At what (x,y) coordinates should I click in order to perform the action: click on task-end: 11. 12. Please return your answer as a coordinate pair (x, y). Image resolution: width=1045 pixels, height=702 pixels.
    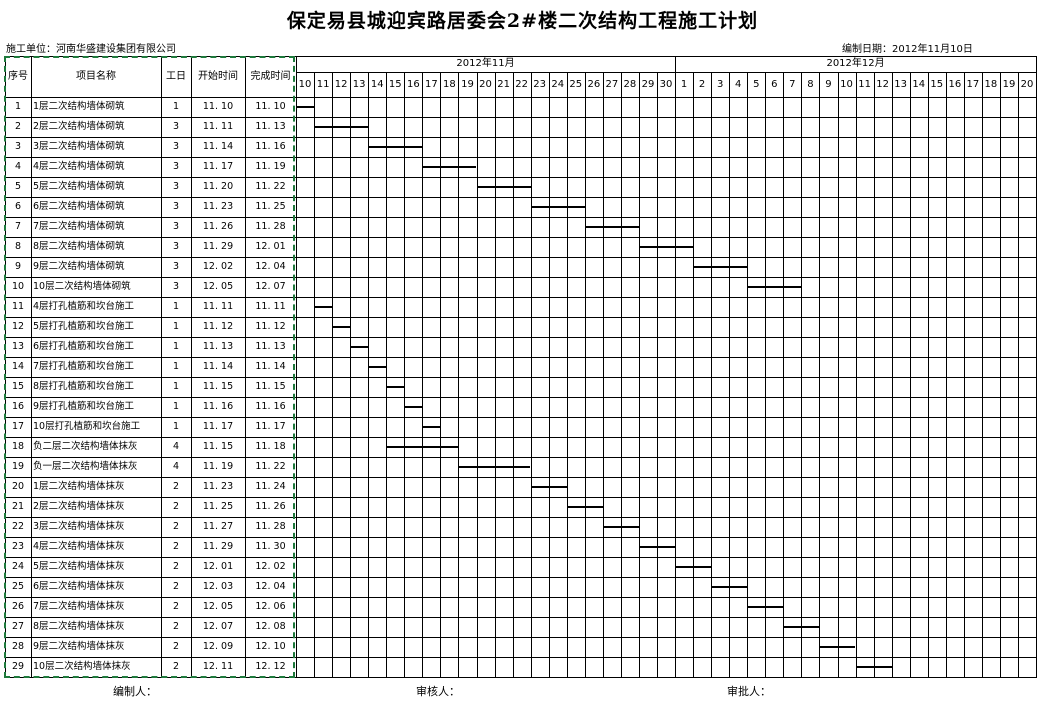
    Looking at the image, I should click on (270, 326).